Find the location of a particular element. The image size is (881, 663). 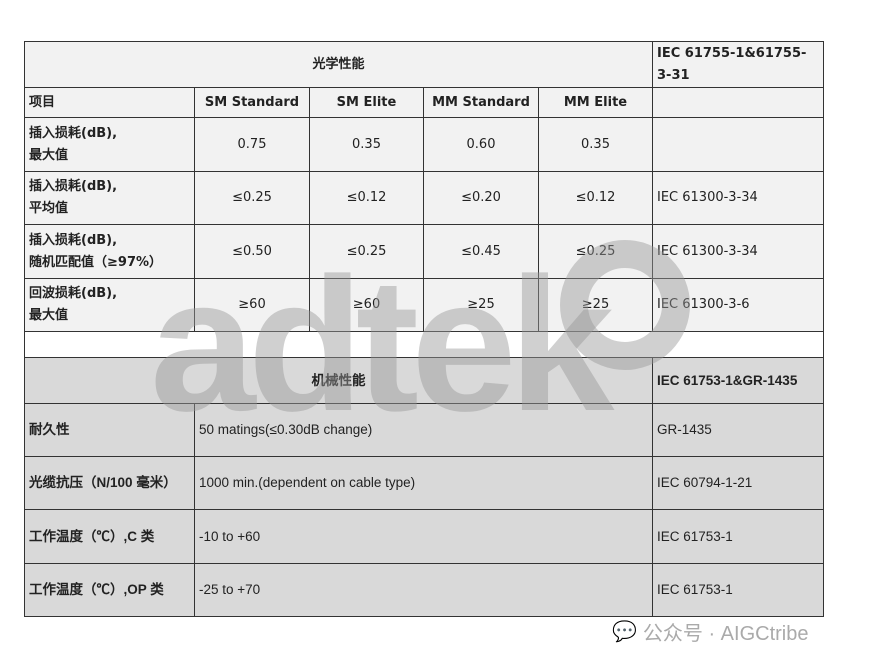

value-cell: ≤0.45 is located at coordinates (481, 251).